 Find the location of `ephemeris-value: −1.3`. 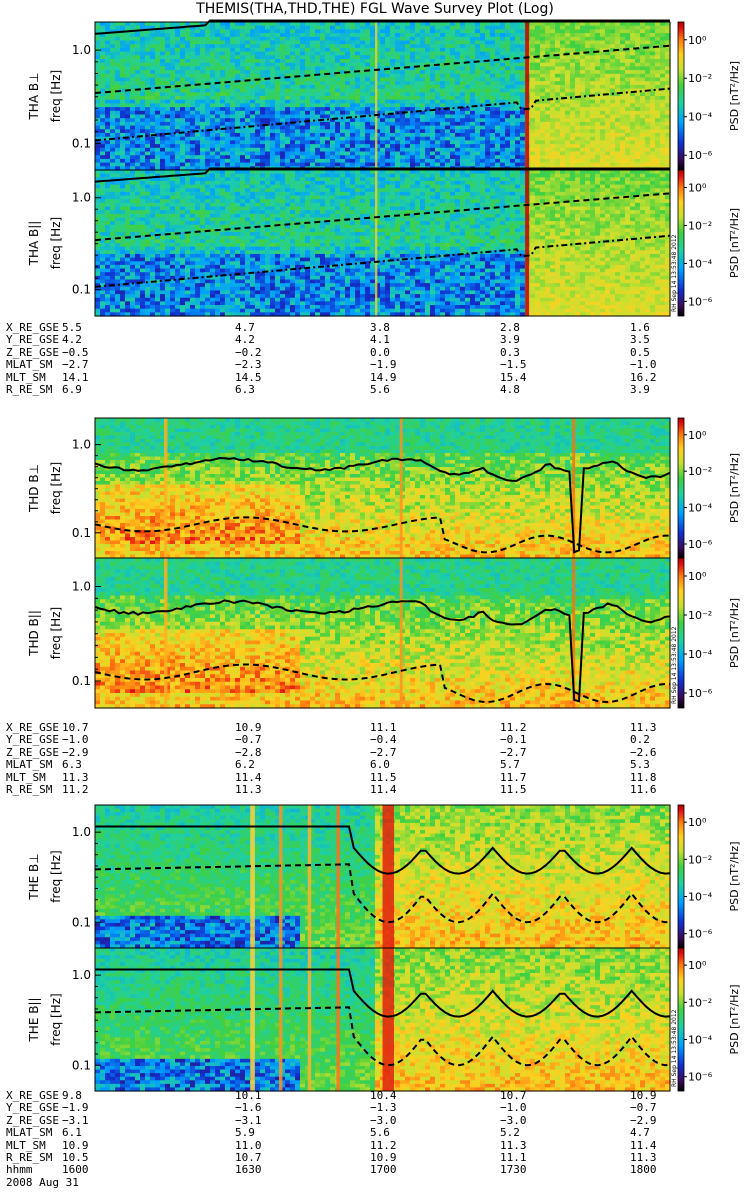

ephemeris-value: −1.3 is located at coordinates (383, 1108).